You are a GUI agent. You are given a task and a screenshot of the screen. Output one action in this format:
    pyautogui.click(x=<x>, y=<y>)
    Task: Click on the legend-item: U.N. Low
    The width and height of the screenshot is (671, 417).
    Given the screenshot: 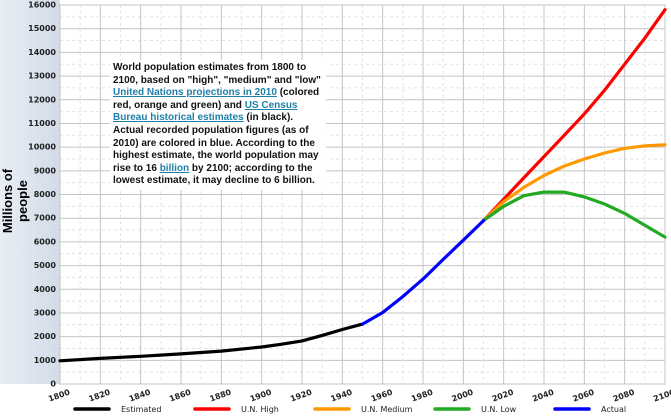 What is the action you would take?
    pyautogui.click(x=475, y=409)
    